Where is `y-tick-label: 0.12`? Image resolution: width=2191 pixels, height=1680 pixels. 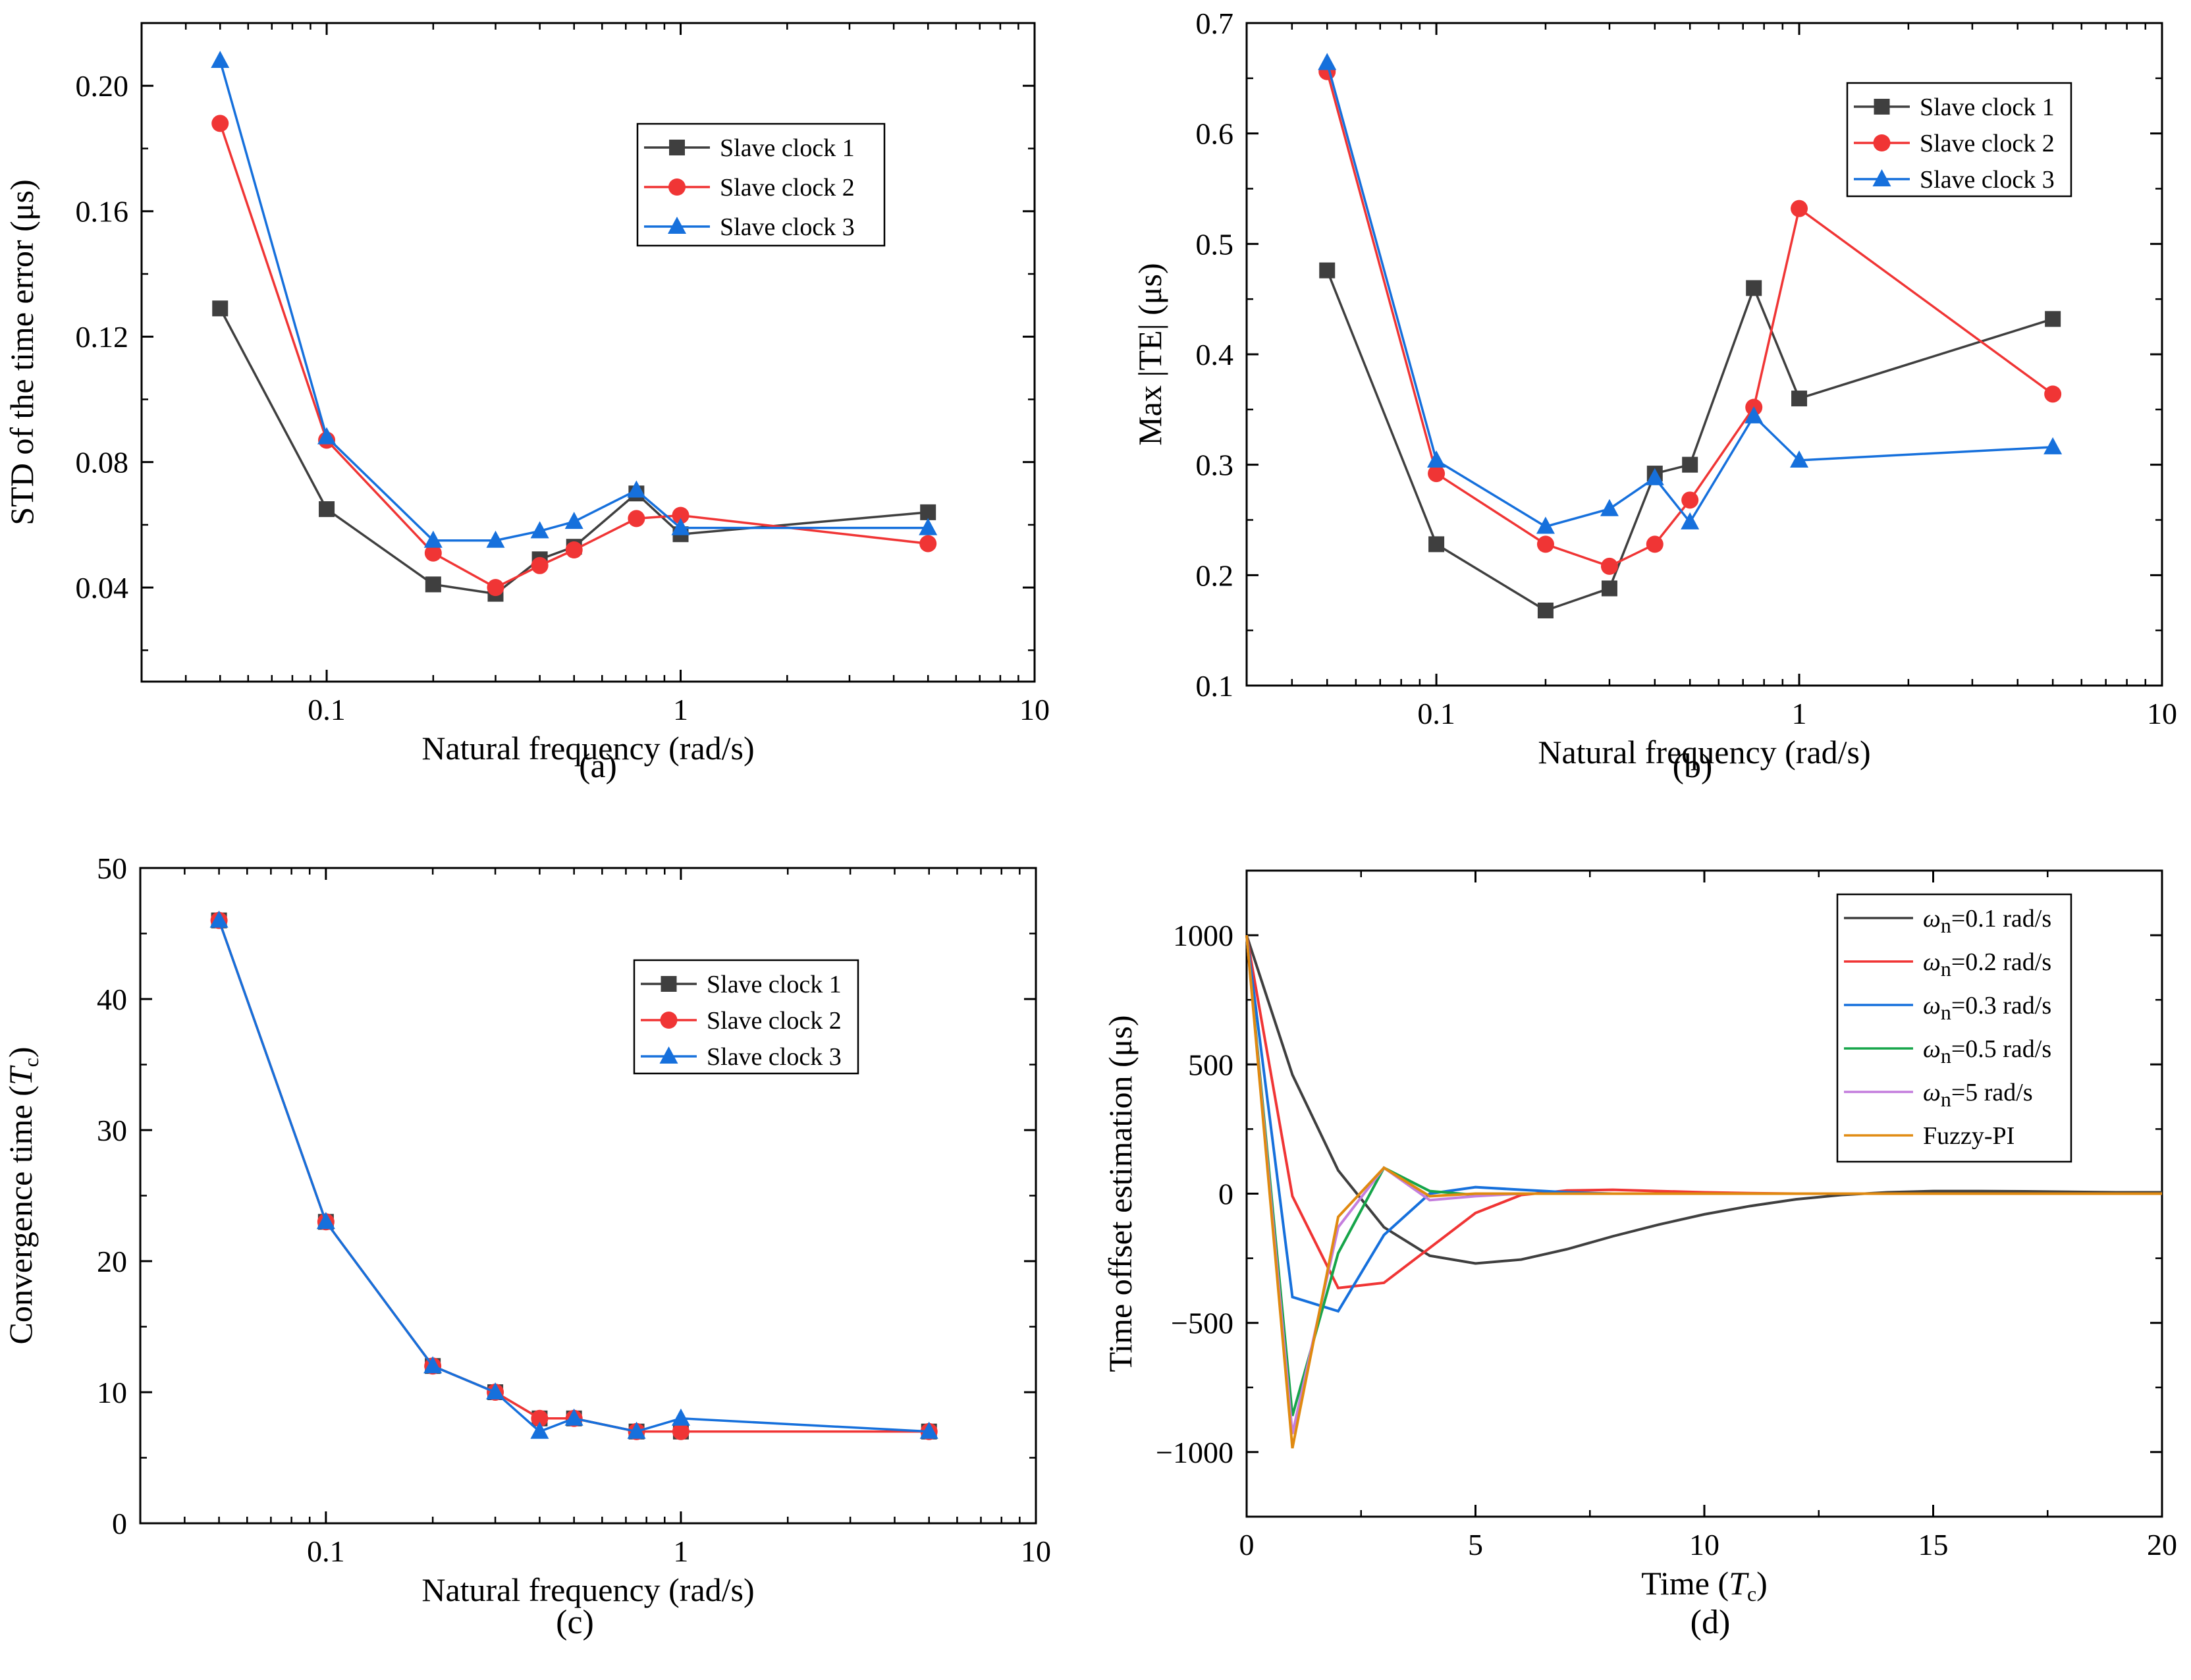 y-tick-label: 0.12 is located at coordinates (102, 337).